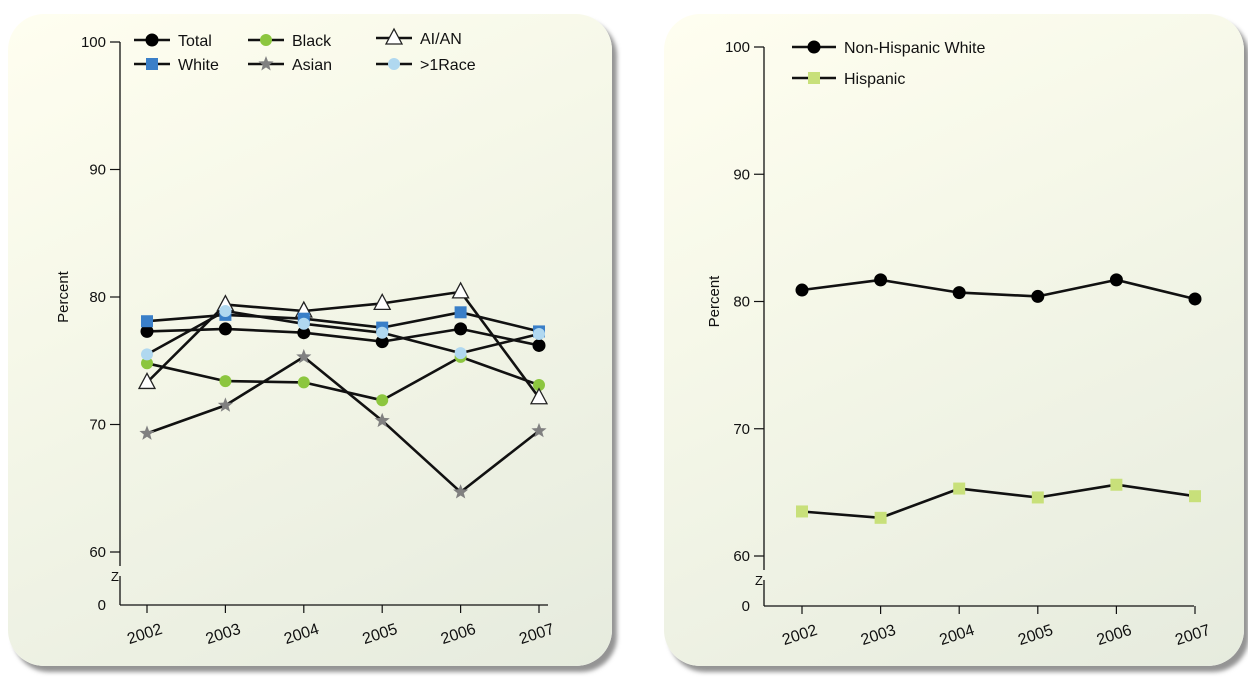 The width and height of the screenshot is (1248, 678). What do you see at coordinates (382, 301) in the screenshot?
I see `left-point-ai-an-2005` at bounding box center [382, 301].